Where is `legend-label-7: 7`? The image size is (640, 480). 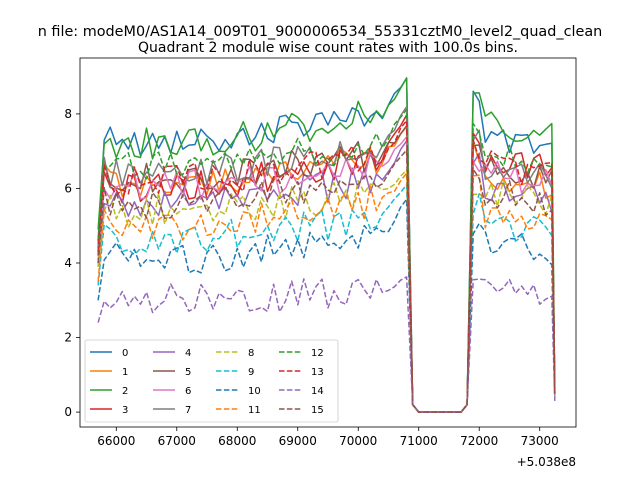 legend-label-7: 7 is located at coordinates (188, 410).